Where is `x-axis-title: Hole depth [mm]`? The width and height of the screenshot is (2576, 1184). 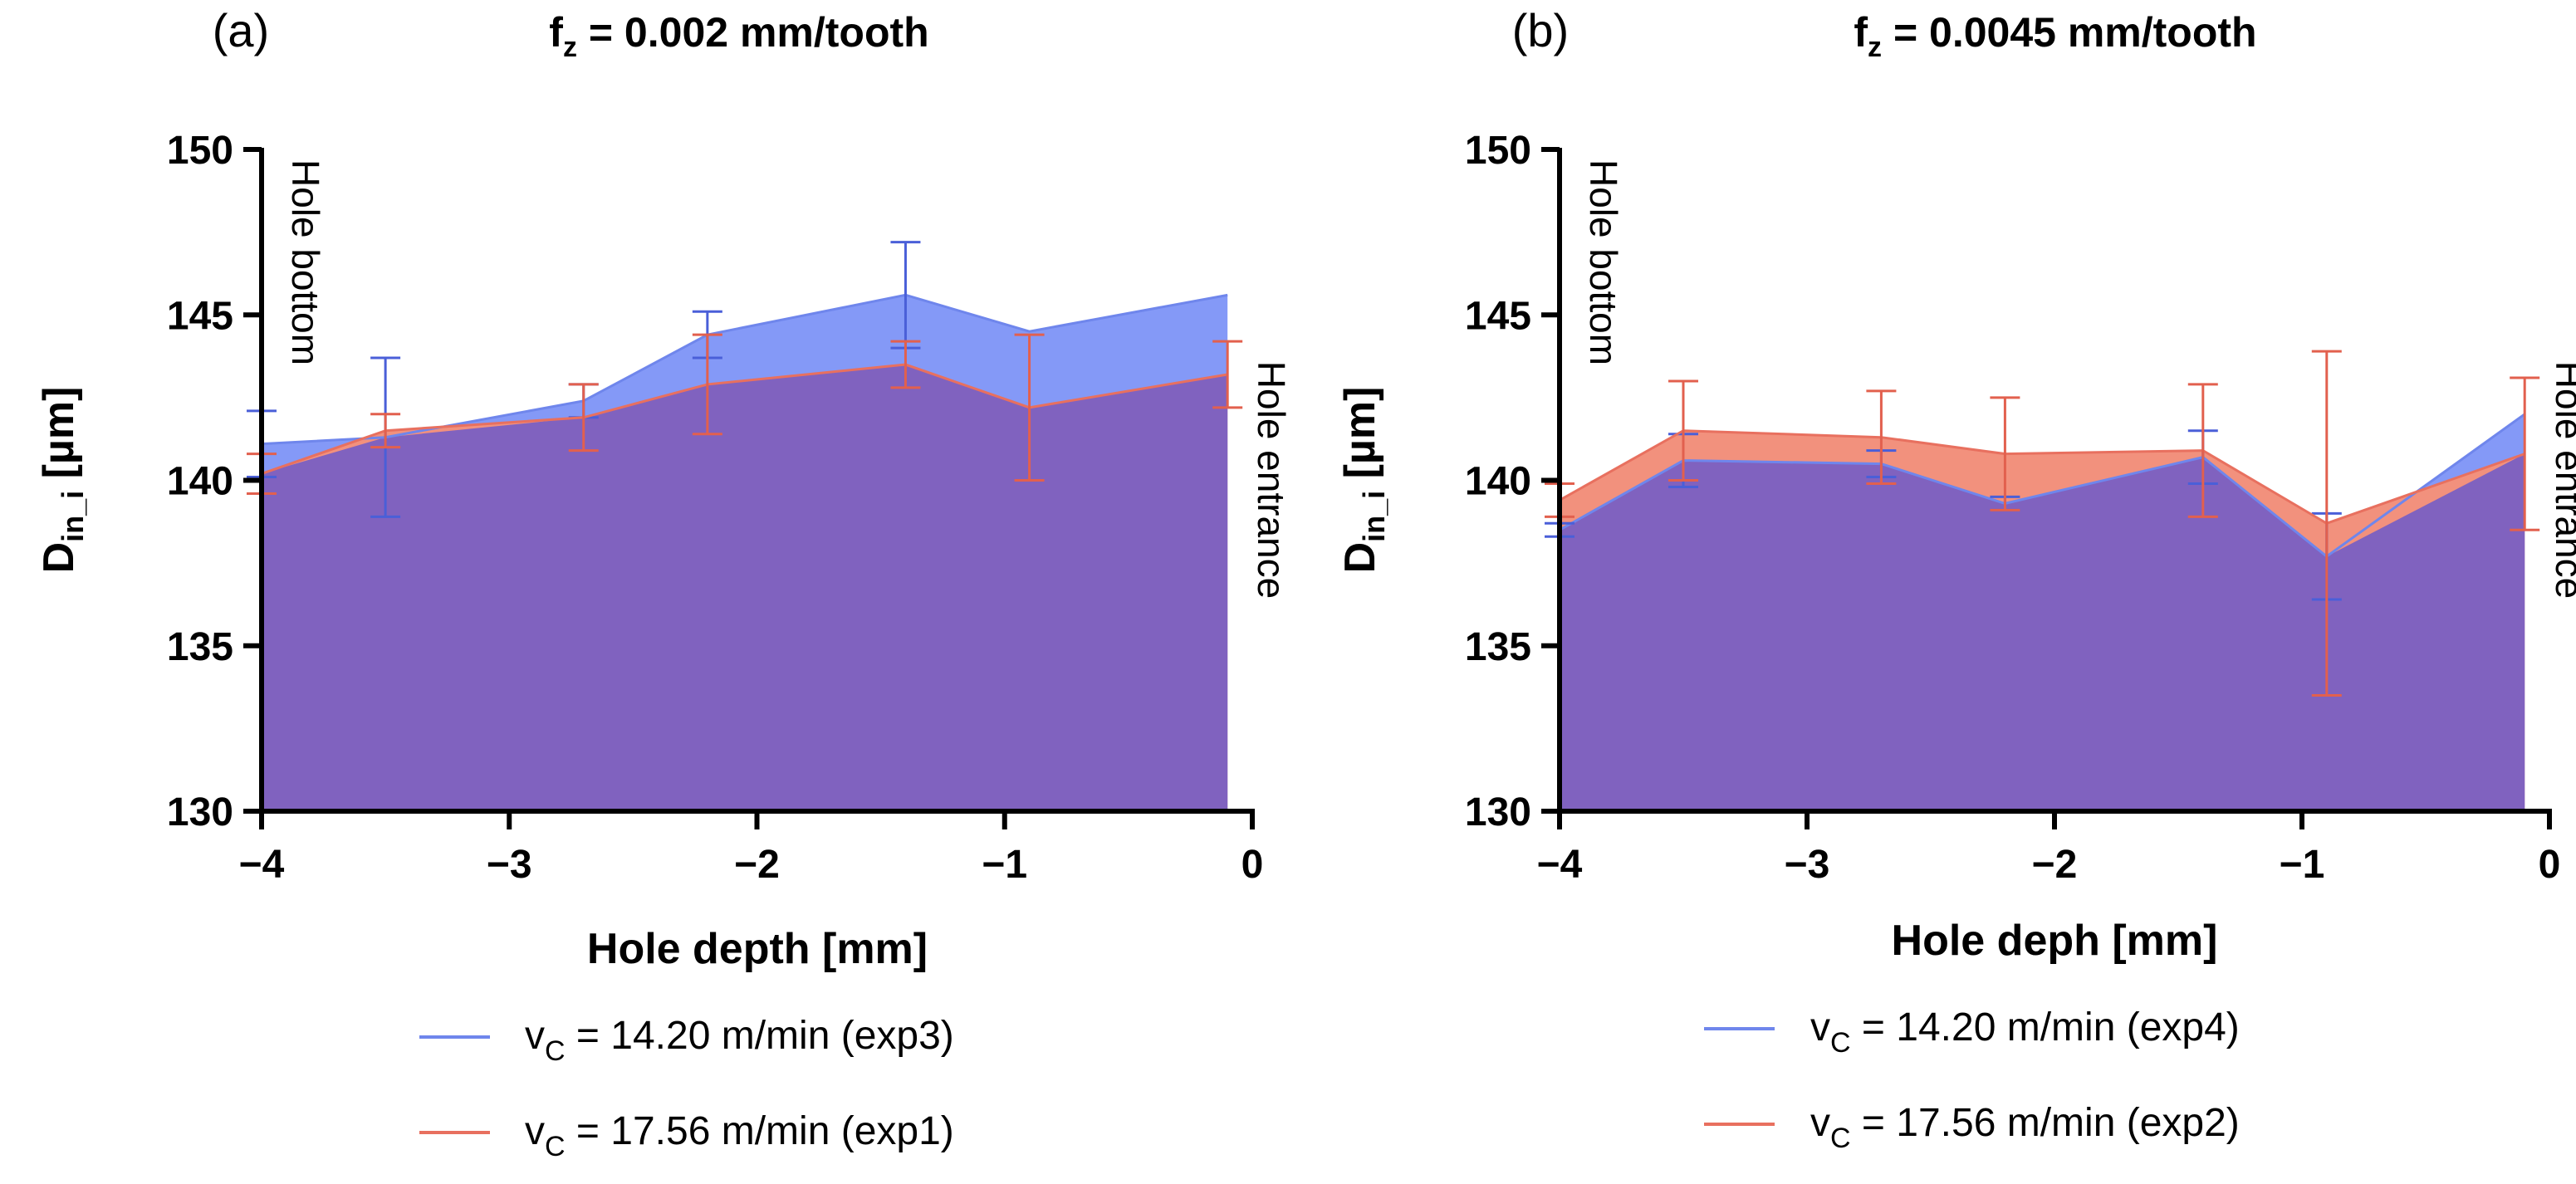 x-axis-title: Hole depth [mm] is located at coordinates (758, 949).